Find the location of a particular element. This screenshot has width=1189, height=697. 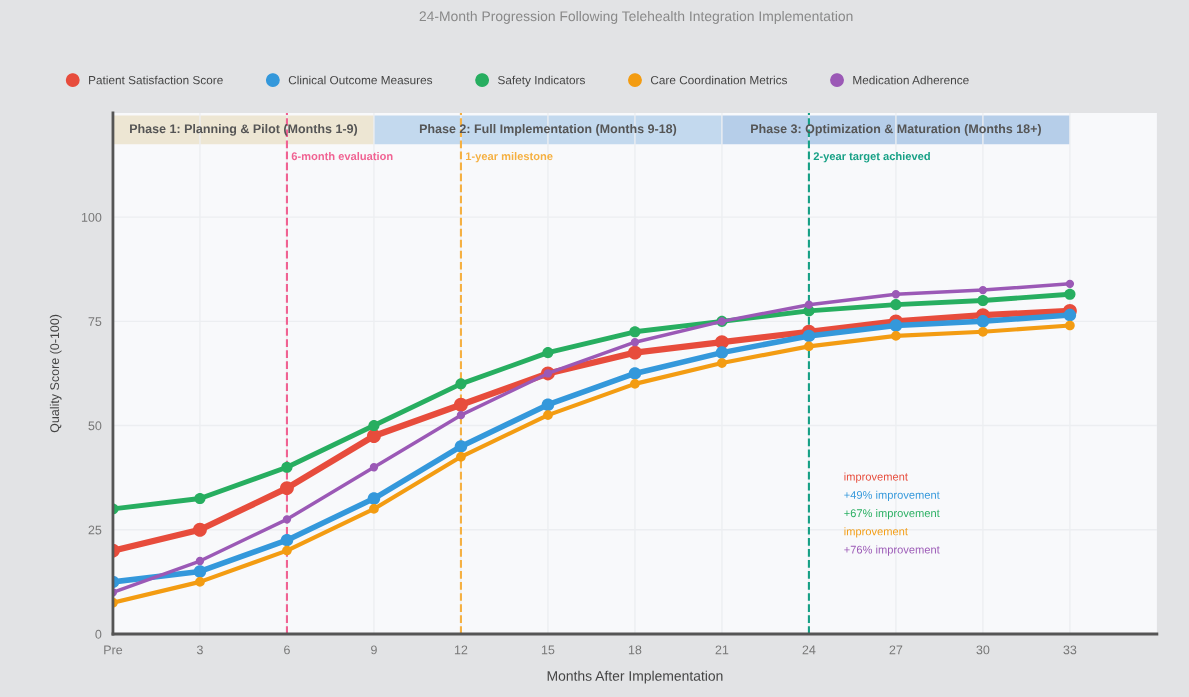

legend-label: Patient Satisfaction Score is located at coordinates (156, 80).